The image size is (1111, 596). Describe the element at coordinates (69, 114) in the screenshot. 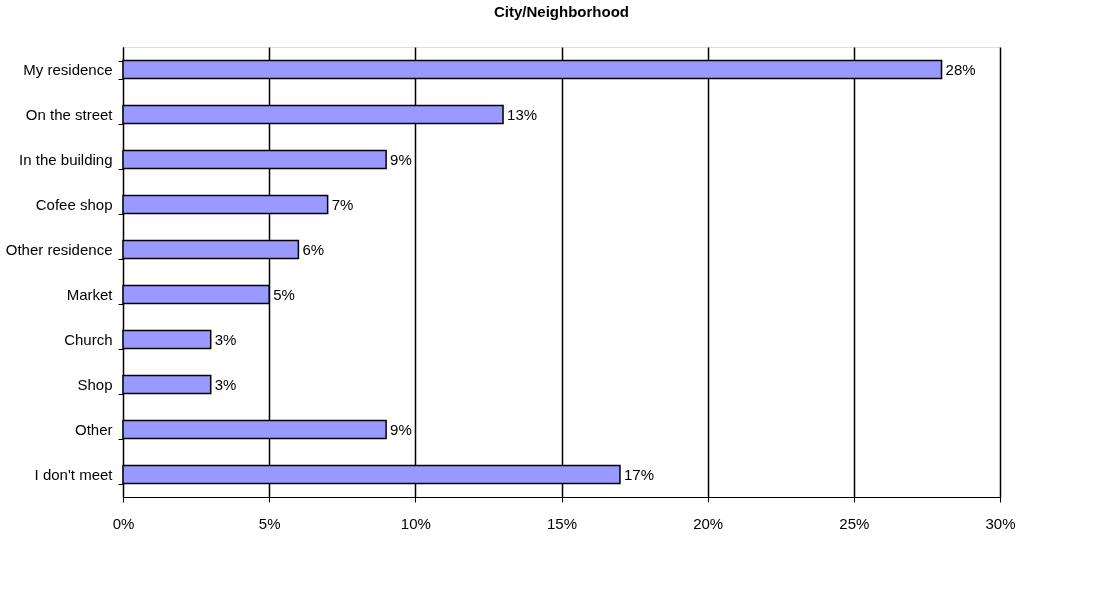

I see `y-tick-label: On the street` at that location.